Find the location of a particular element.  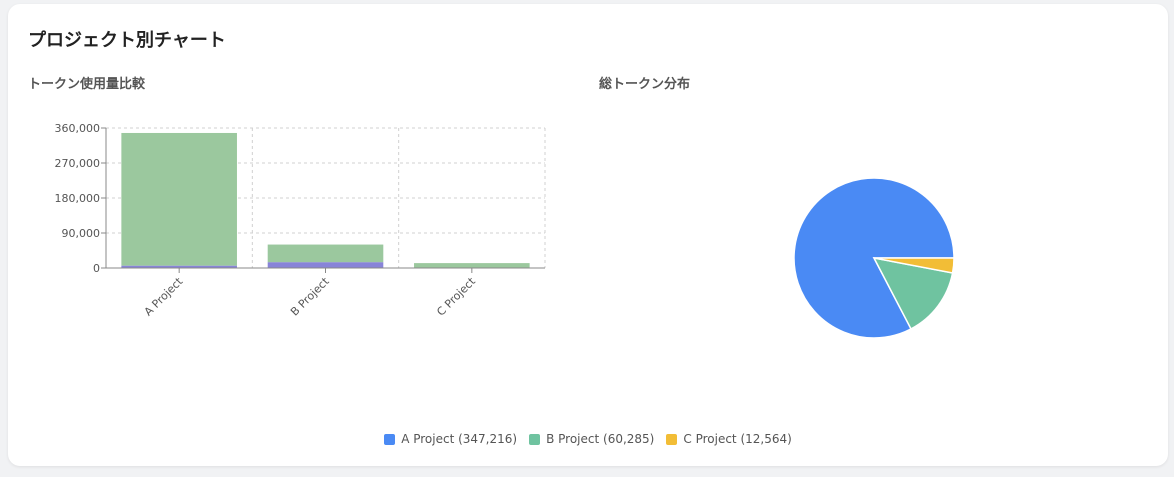

pie-chart is located at coordinates (874, 258).